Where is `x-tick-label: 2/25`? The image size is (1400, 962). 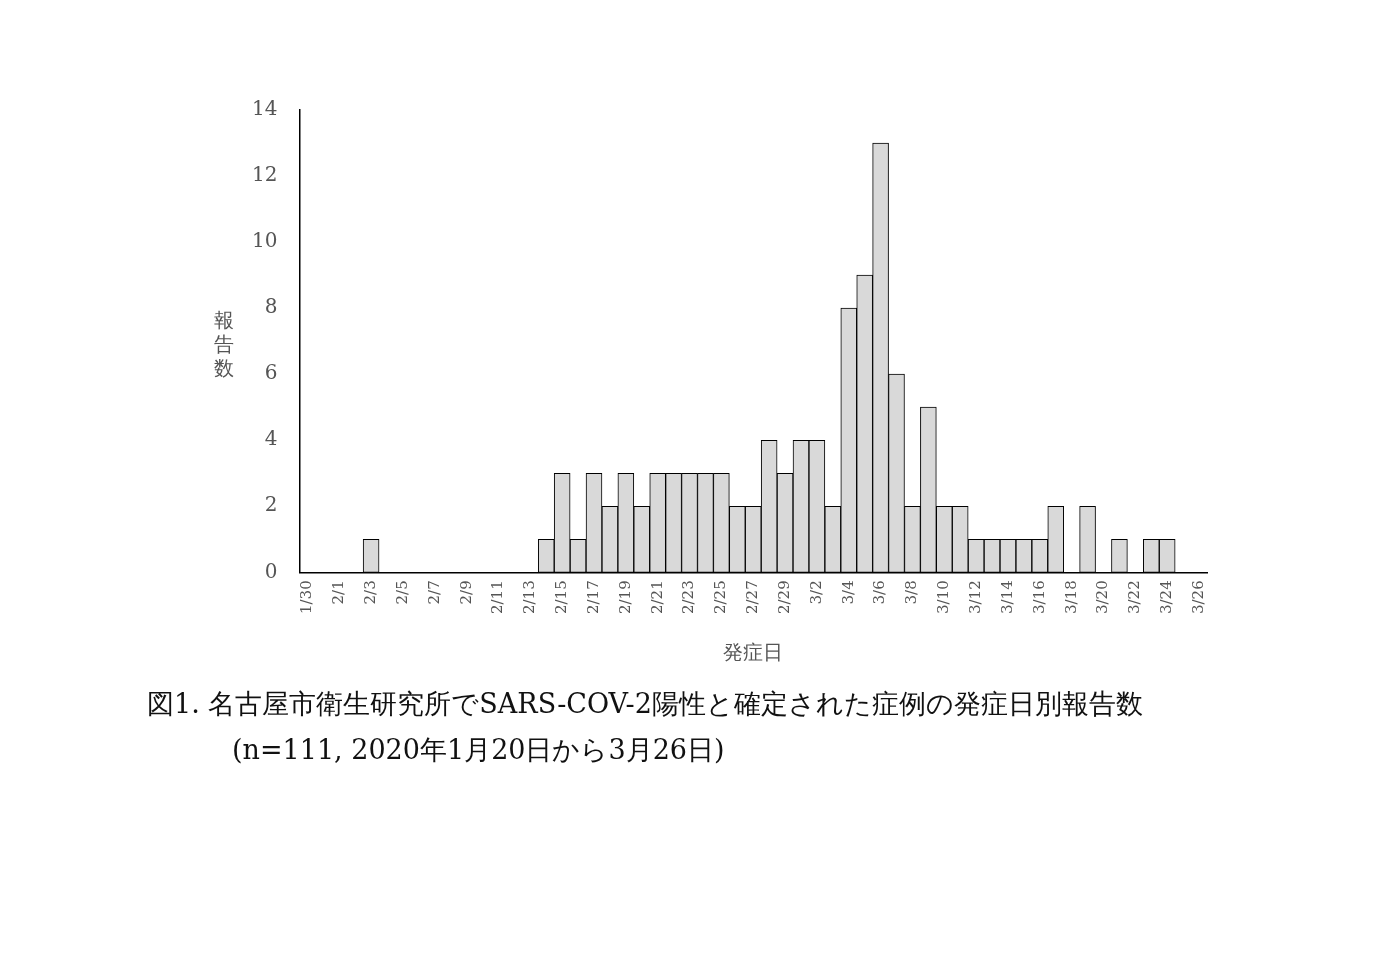 x-tick-label: 2/25 is located at coordinates (720, 597).